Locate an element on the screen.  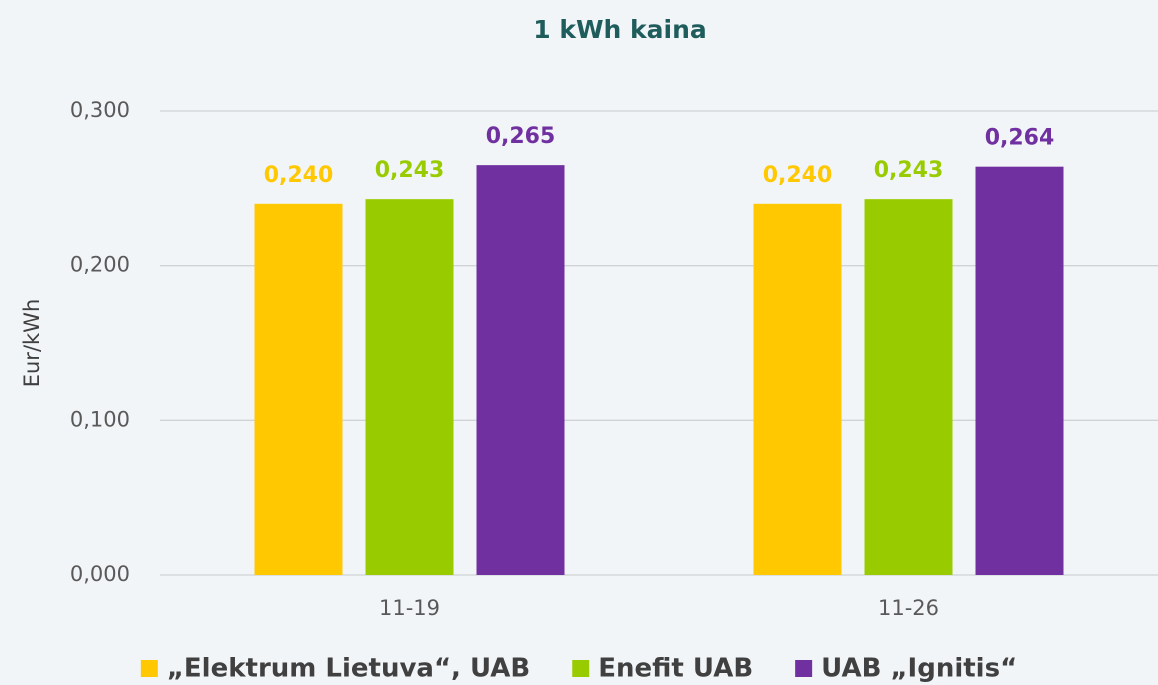
legend-label: Enefit UAB is located at coordinates (675, 669).